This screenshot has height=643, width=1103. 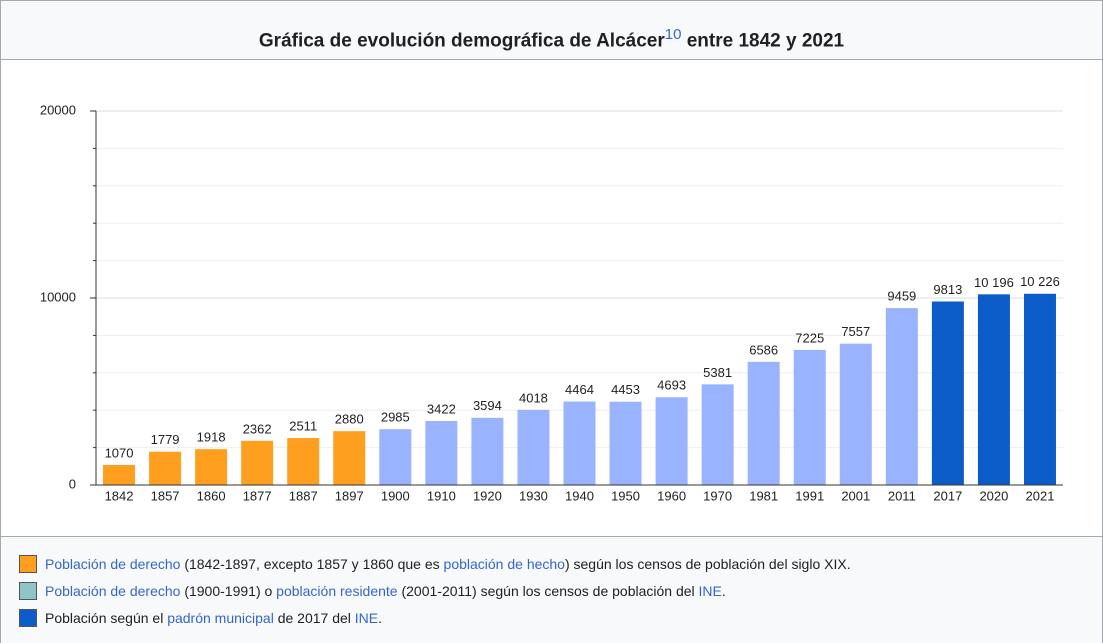 What do you see at coordinates (671, 495) in the screenshot?
I see `x-tick-label: 1960` at bounding box center [671, 495].